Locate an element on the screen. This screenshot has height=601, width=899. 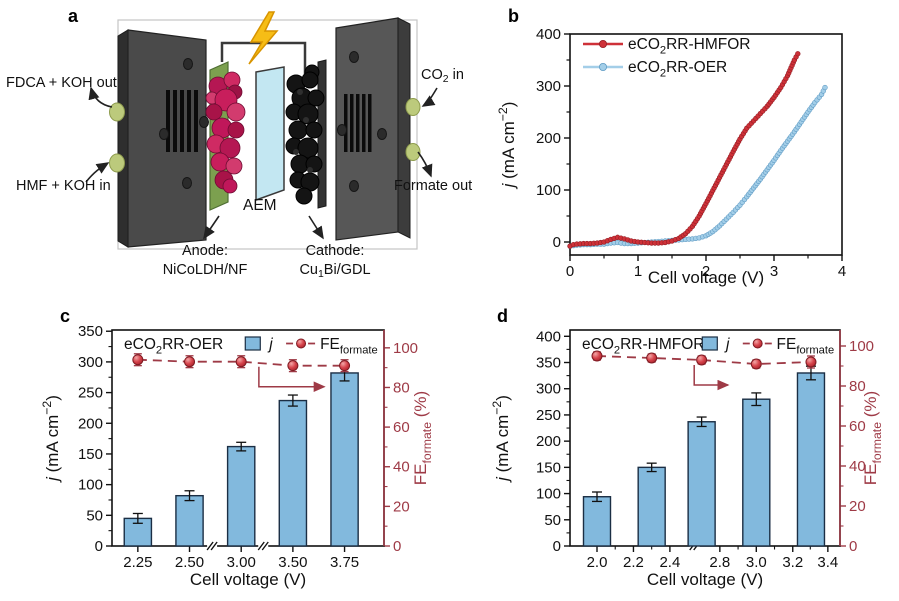
gas-port-bottom-right is located at coordinates (413, 152).